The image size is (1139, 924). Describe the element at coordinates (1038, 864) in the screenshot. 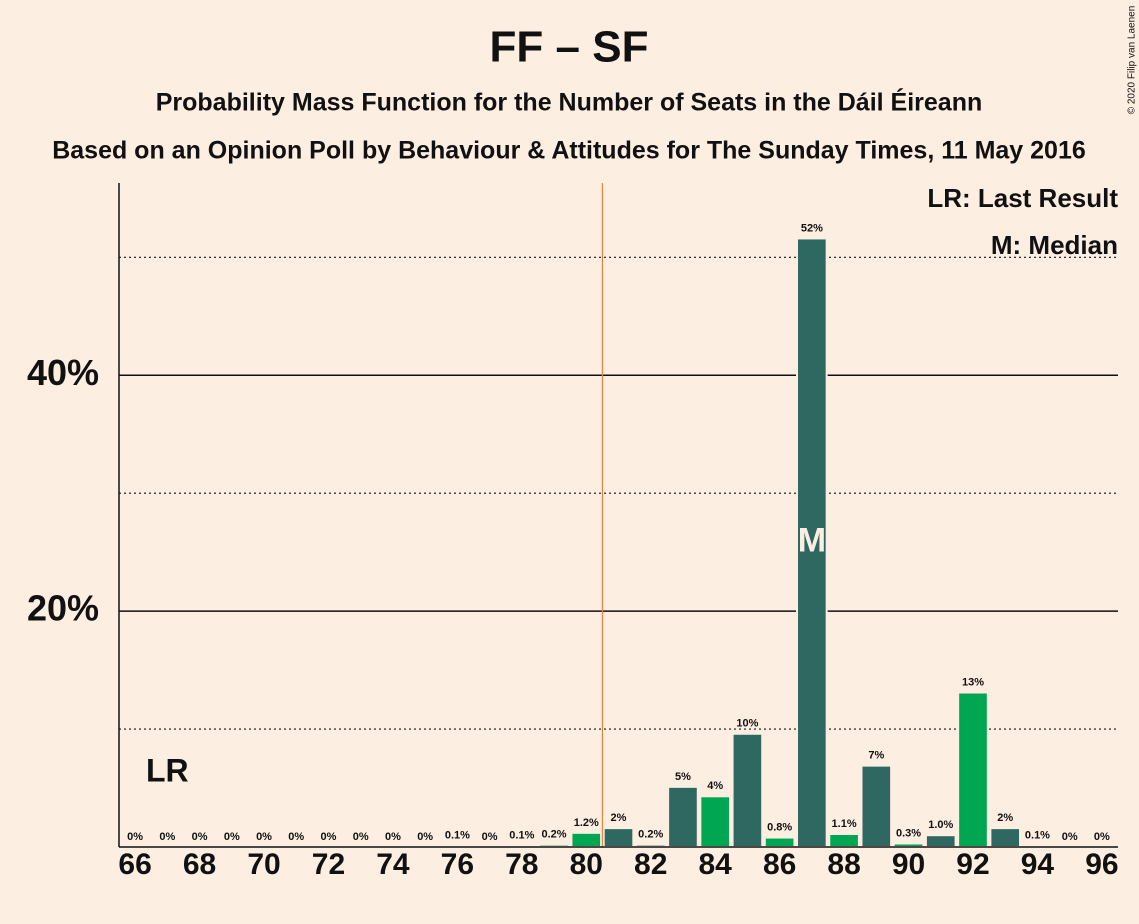

I see `x-tick-label: 94` at that location.